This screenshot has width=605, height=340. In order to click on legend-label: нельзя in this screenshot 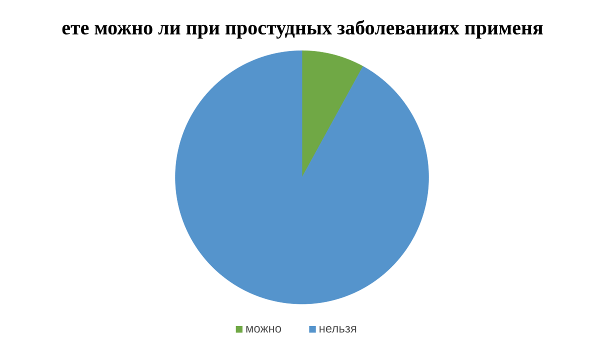, I will do `click(338, 329)`.